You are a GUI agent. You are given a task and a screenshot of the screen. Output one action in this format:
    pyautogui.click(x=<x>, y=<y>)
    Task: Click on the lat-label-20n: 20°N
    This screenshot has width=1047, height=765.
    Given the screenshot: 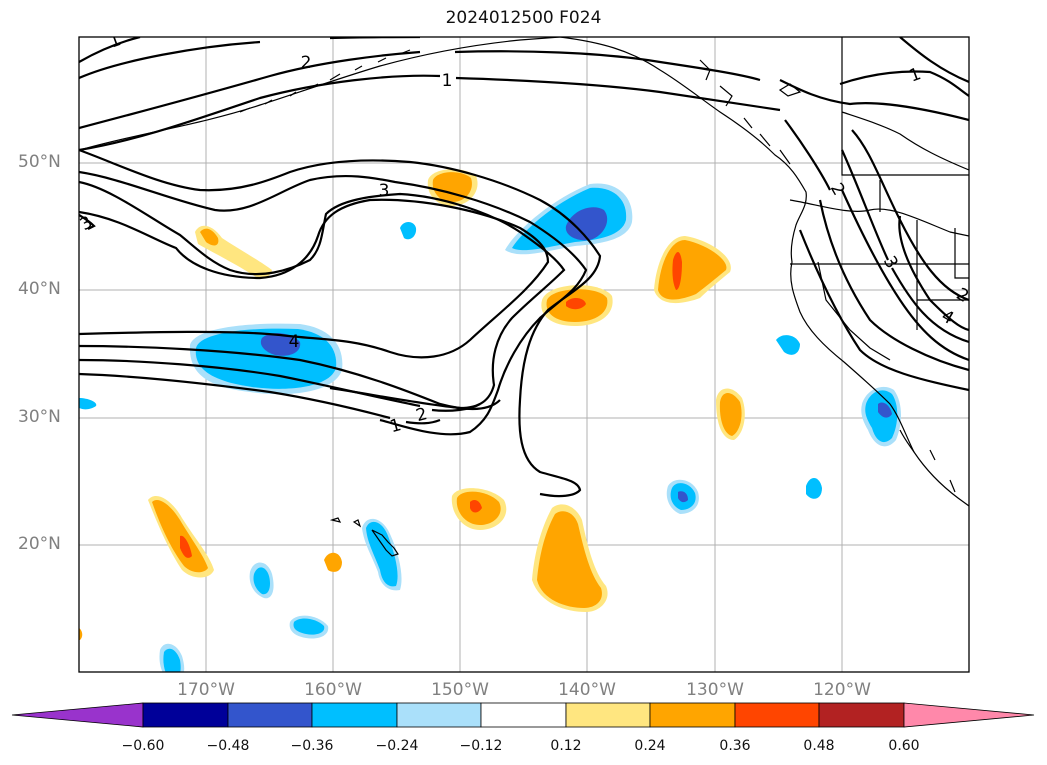 What is the action you would take?
    pyautogui.click(x=39, y=544)
    